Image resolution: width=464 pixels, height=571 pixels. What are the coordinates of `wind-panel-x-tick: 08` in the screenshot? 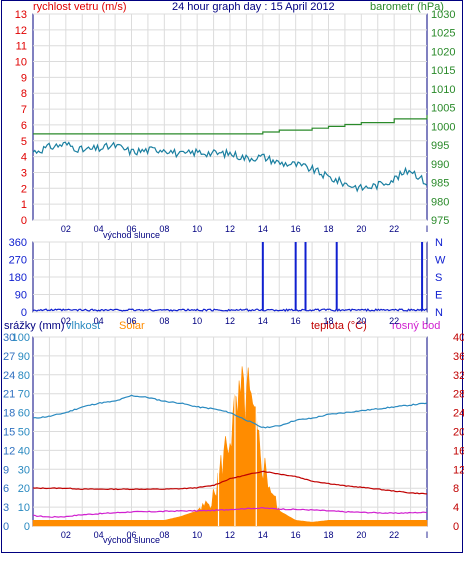 It's located at (164, 229).